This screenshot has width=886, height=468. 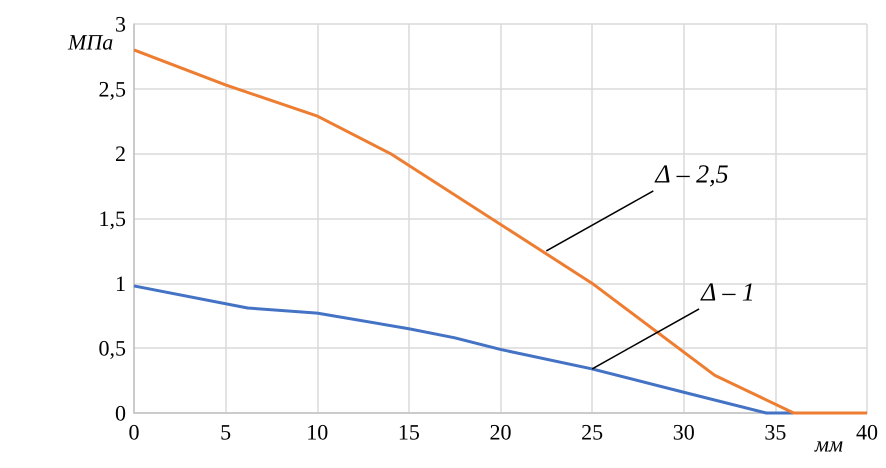 What do you see at coordinates (592, 432) in the screenshot?
I see `x-tick-label: 25` at bounding box center [592, 432].